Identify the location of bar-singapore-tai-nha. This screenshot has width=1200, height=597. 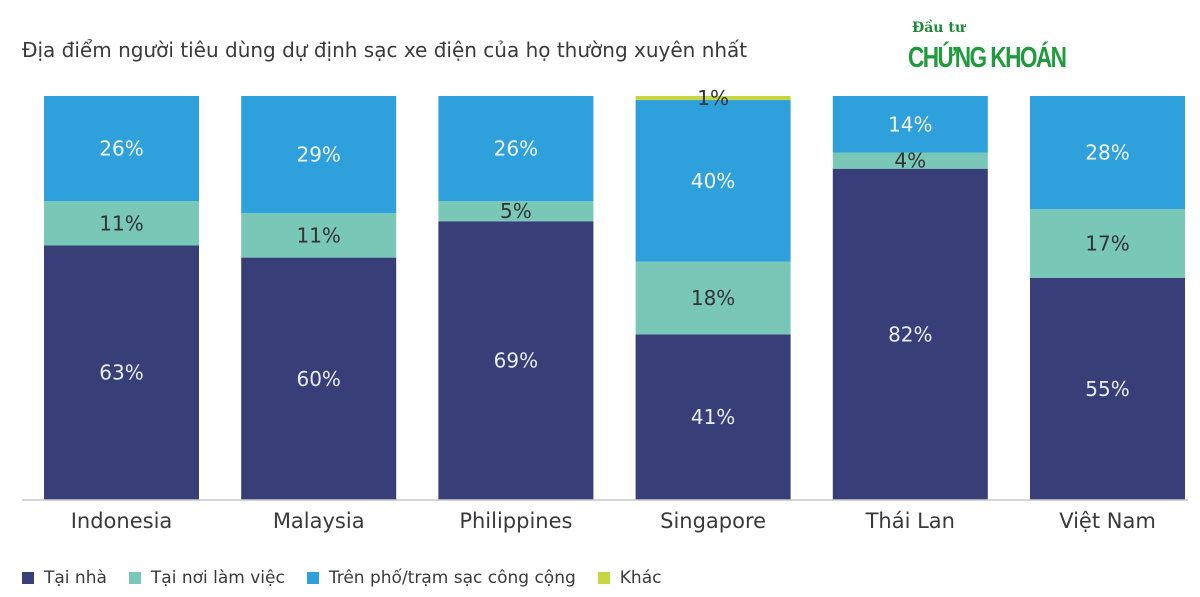
(713, 417).